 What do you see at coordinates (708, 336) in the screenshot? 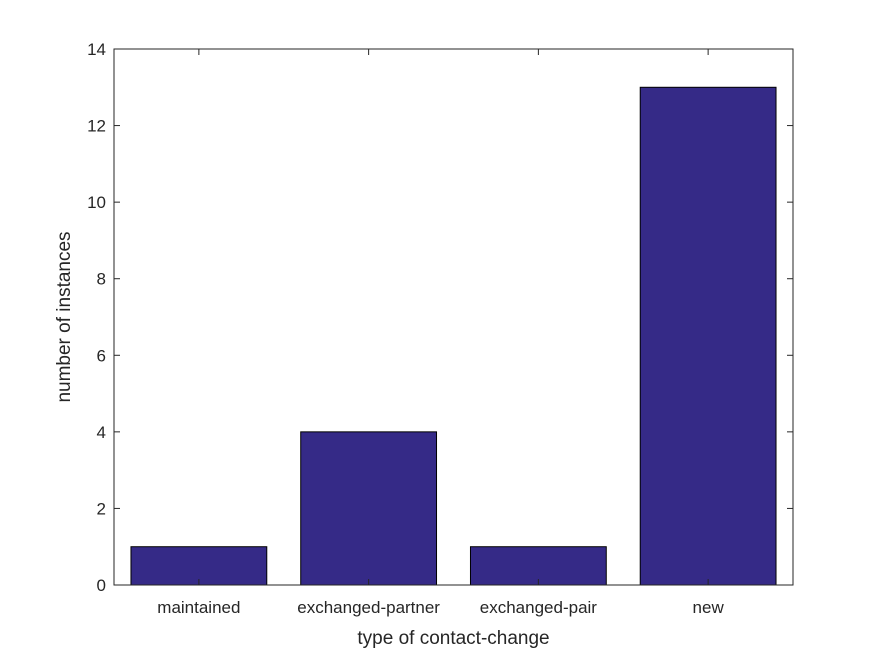
I see `bar-new` at bounding box center [708, 336].